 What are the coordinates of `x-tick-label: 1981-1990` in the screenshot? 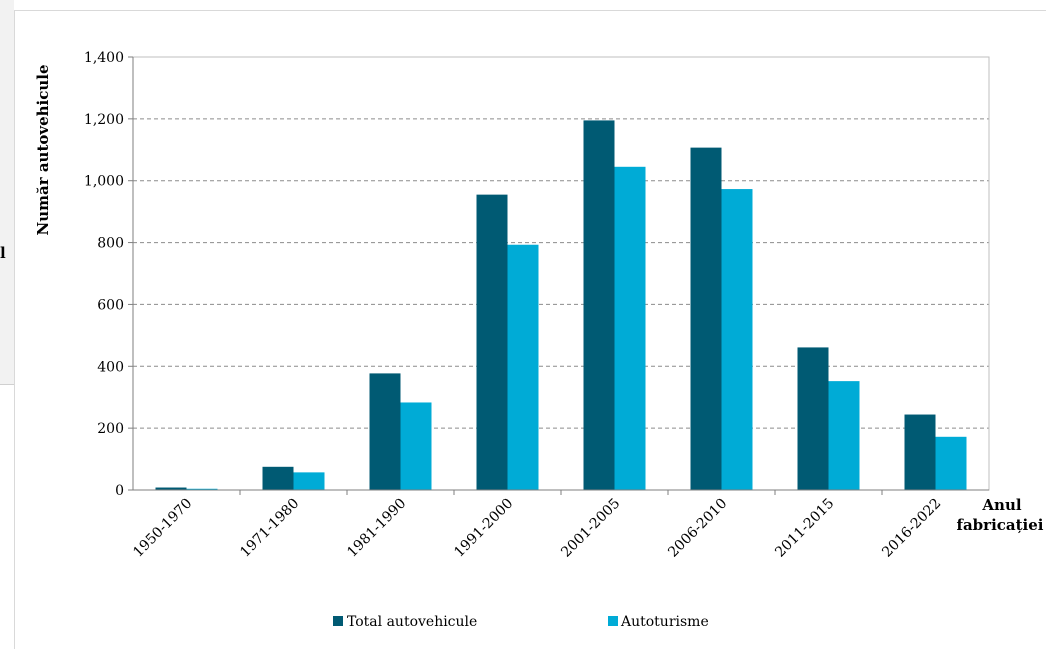 It's located at (376, 528).